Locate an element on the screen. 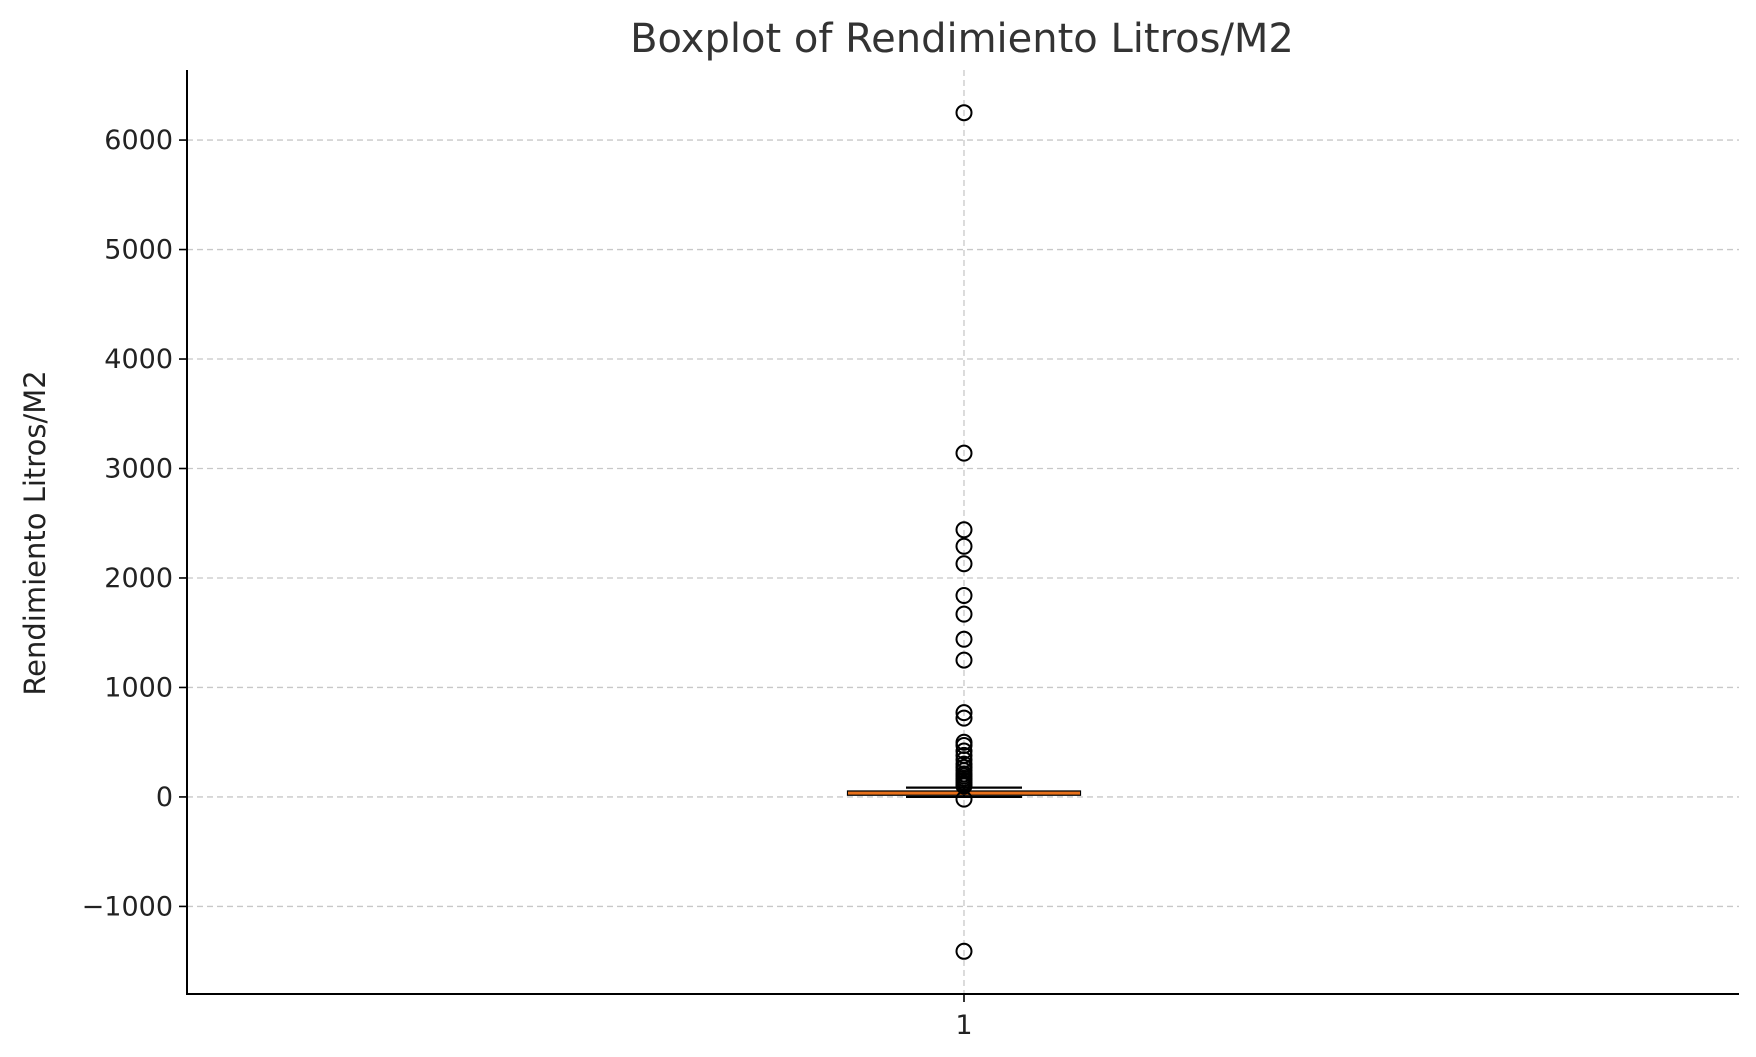  x-tick-label: 1 is located at coordinates (963, 1025).